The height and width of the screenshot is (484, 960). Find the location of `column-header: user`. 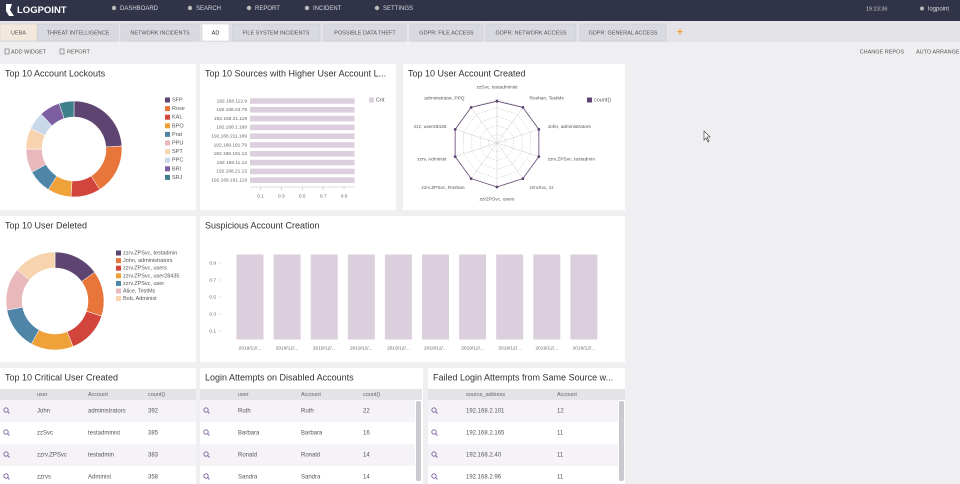

column-header: user is located at coordinates (42, 395).